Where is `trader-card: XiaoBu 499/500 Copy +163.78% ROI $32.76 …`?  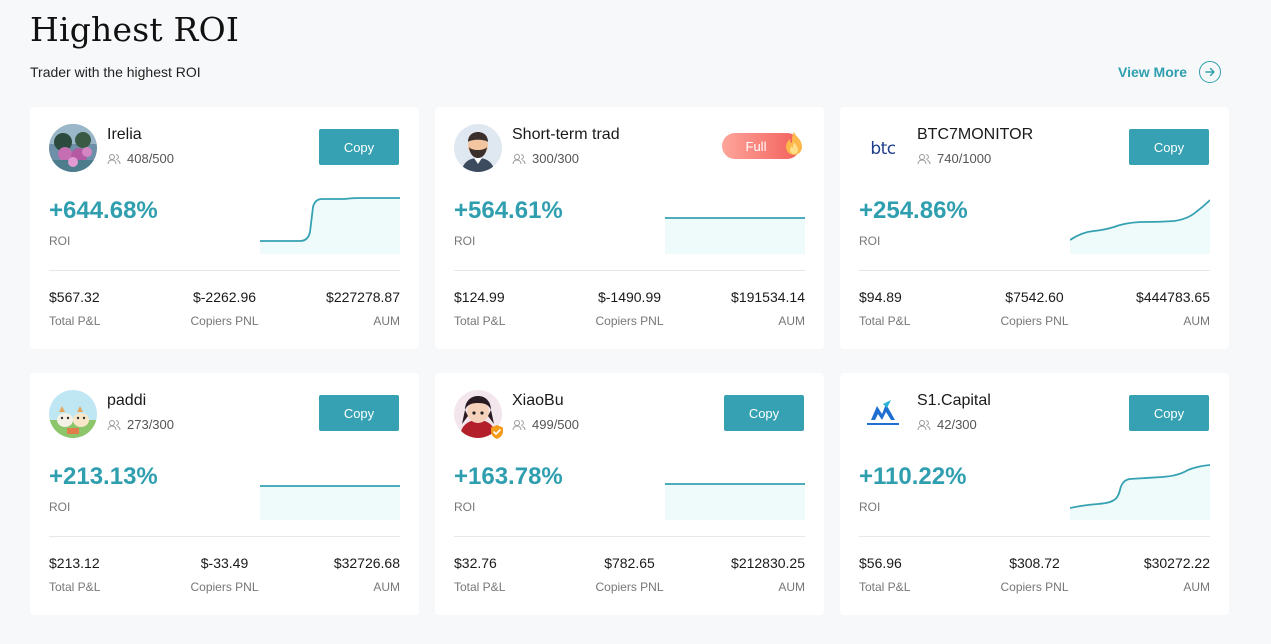 trader-card: XiaoBu 499/500 Copy +163.78% ROI $32.76 … is located at coordinates (629, 494).